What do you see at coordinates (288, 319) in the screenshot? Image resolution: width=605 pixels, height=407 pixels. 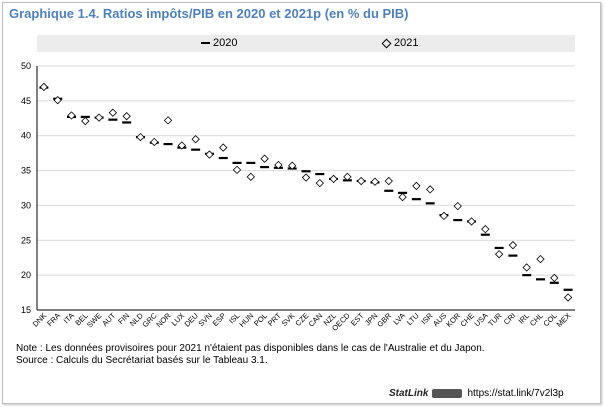 I see `x-tick-label: SVK` at bounding box center [288, 319].